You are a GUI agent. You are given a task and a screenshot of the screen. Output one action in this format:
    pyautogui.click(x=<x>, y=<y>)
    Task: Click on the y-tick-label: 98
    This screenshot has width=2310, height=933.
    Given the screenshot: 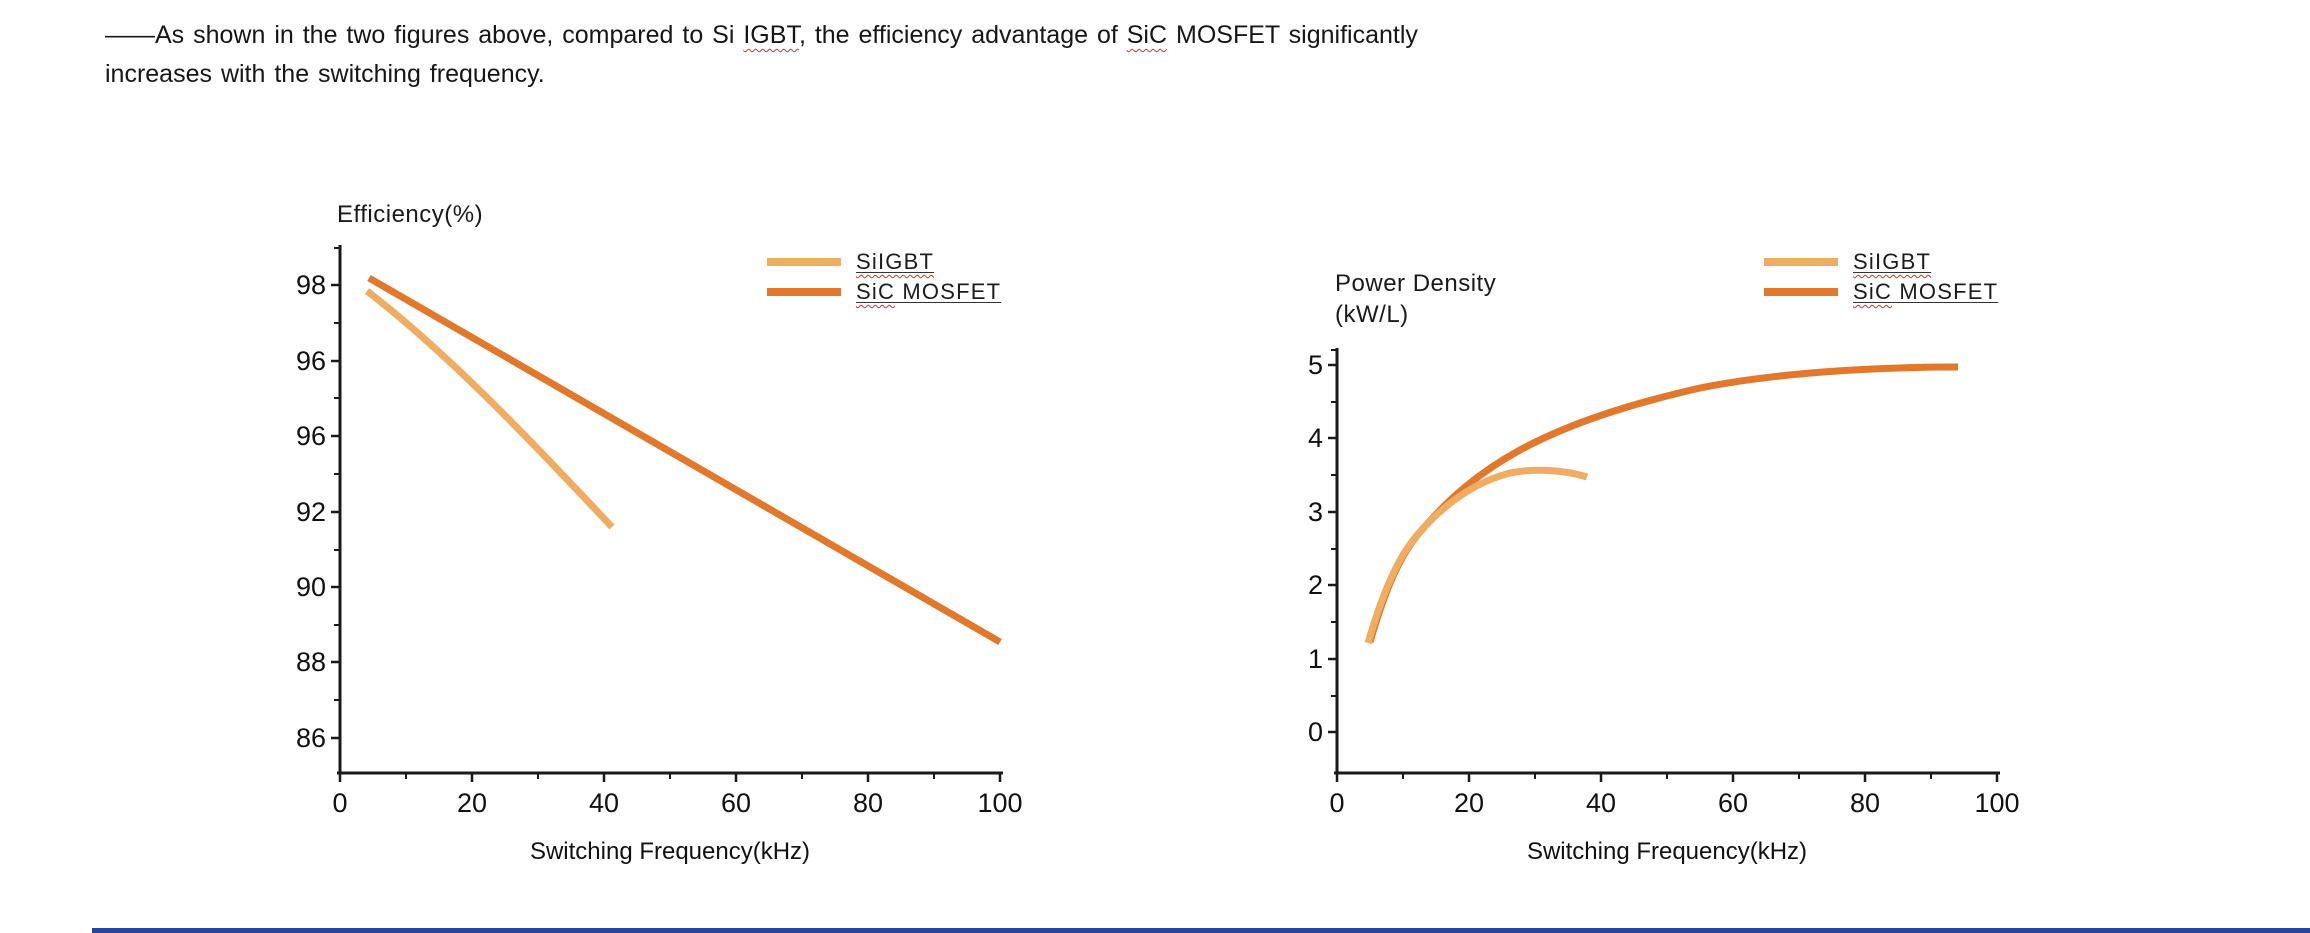 What is the action you would take?
    pyautogui.click(x=310, y=285)
    